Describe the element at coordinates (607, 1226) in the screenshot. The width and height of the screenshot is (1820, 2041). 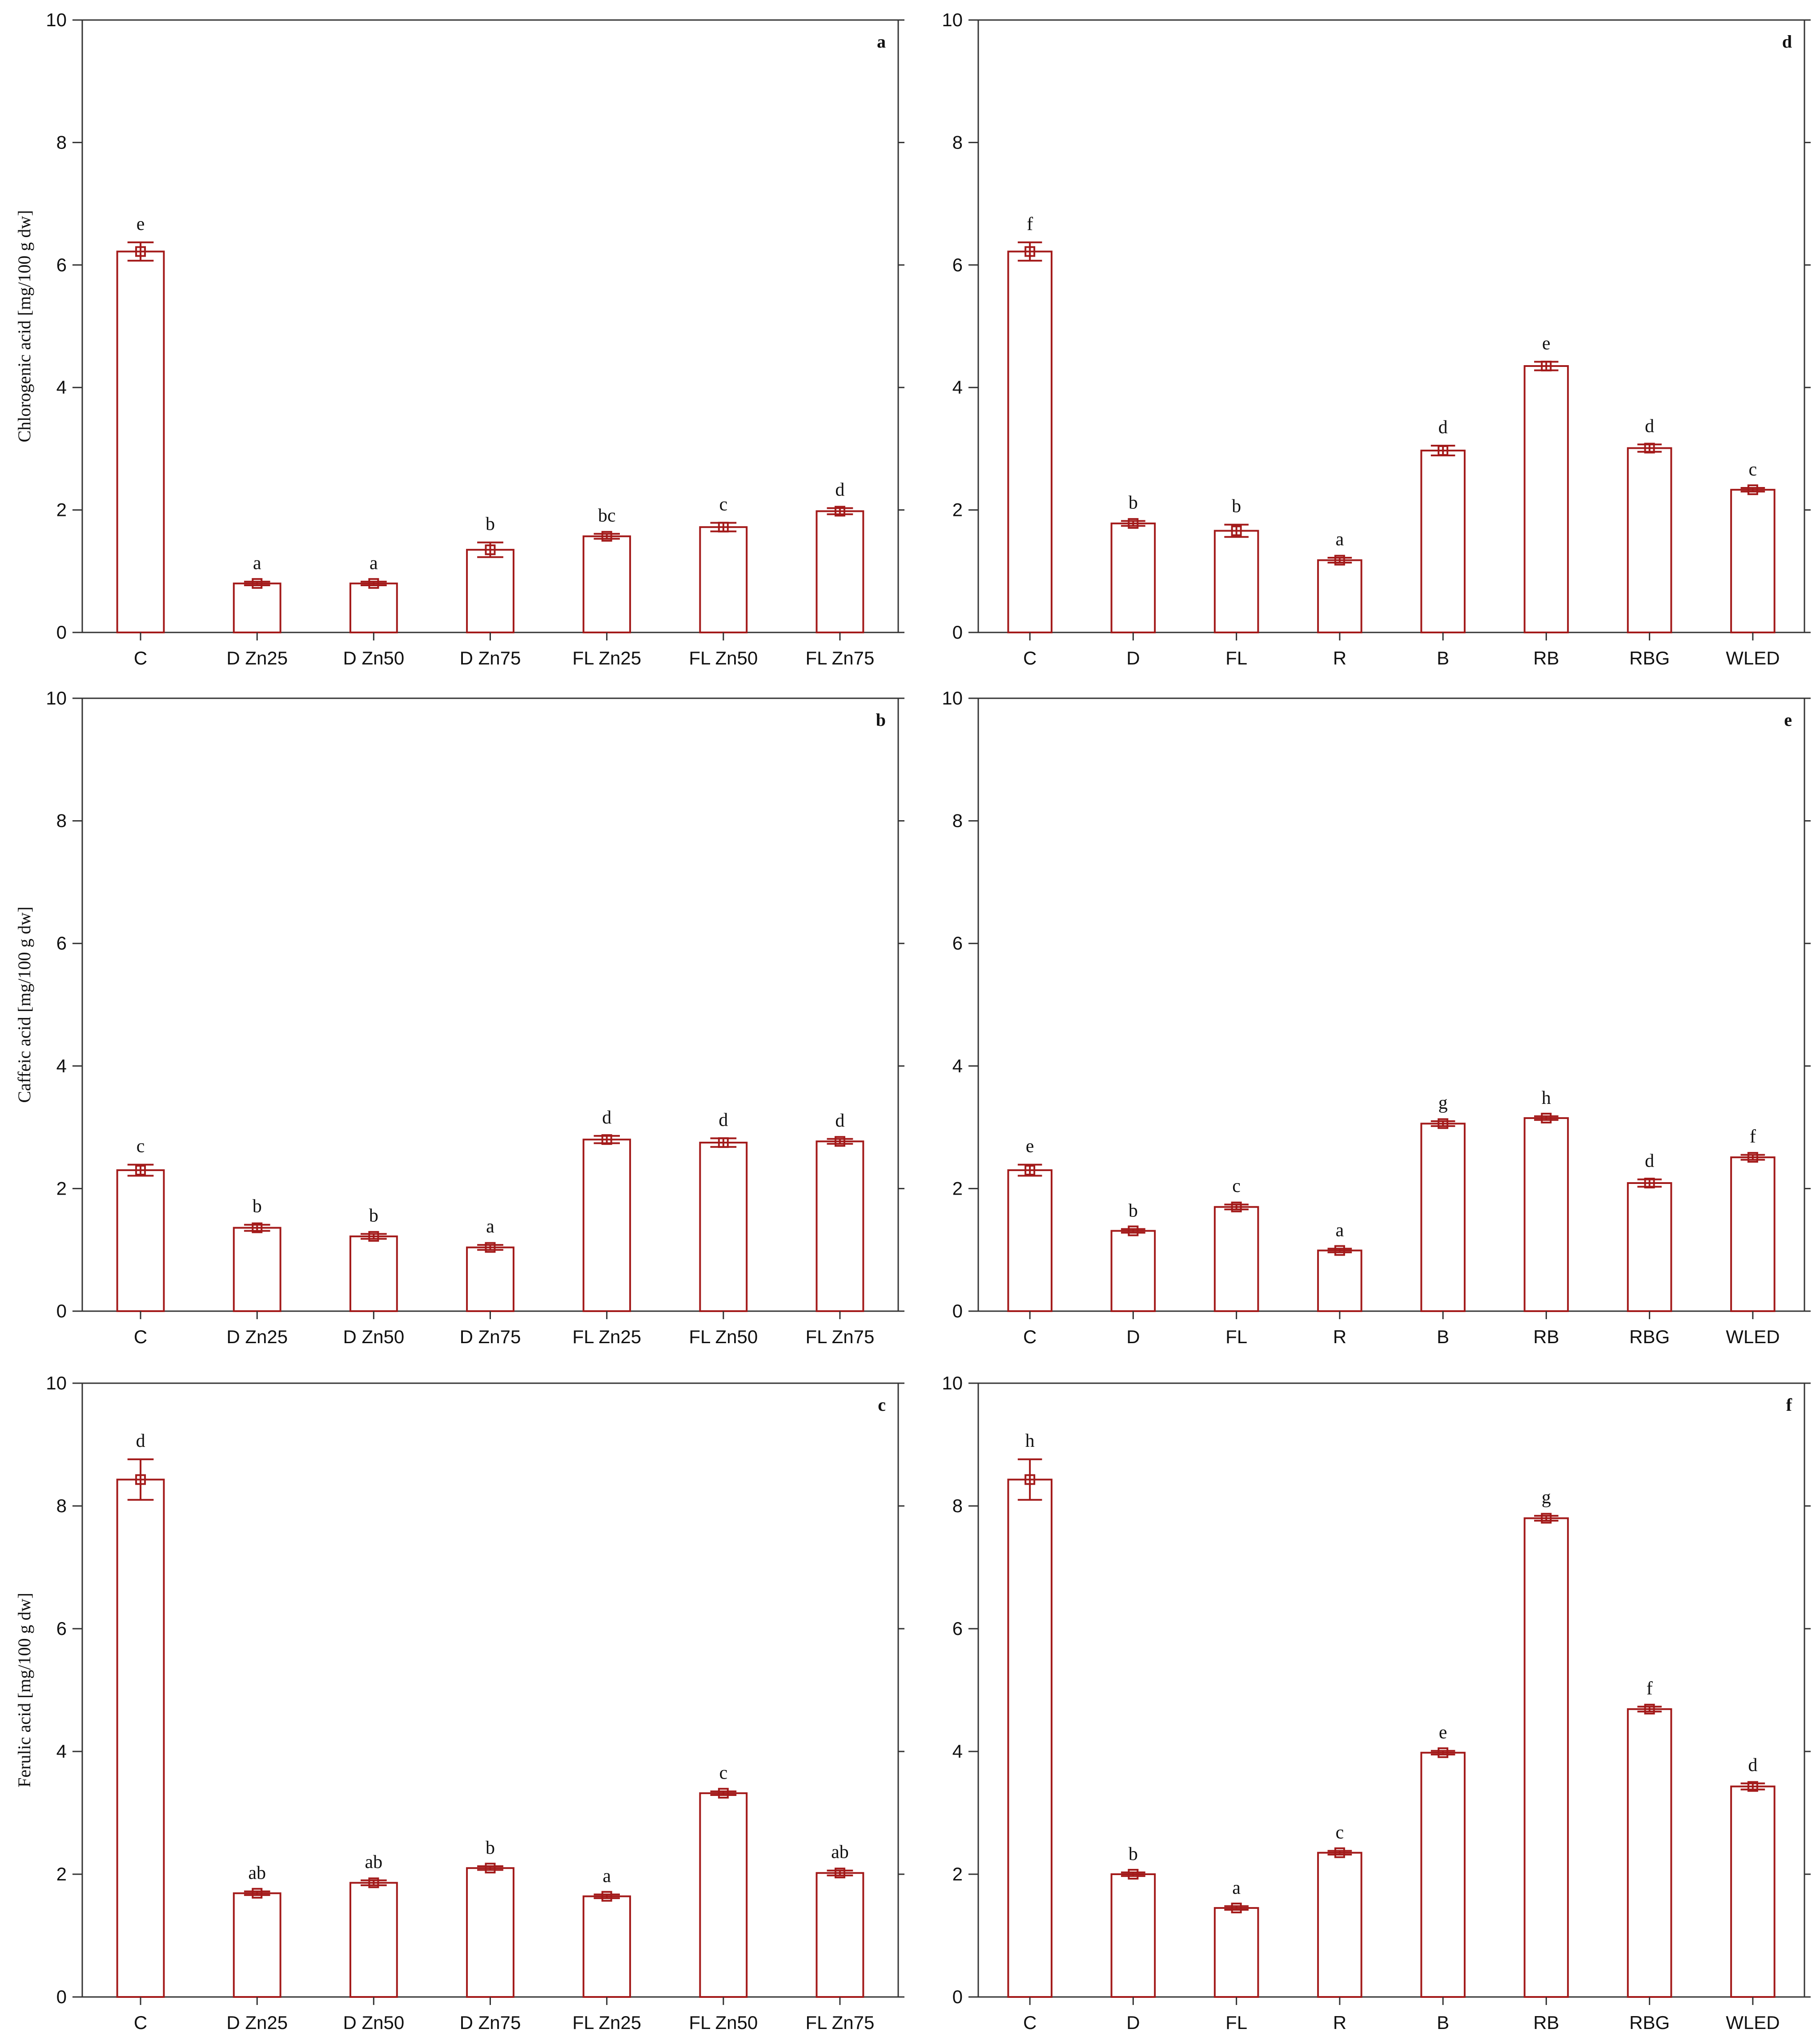
I see `bar-fl-zn25` at that location.